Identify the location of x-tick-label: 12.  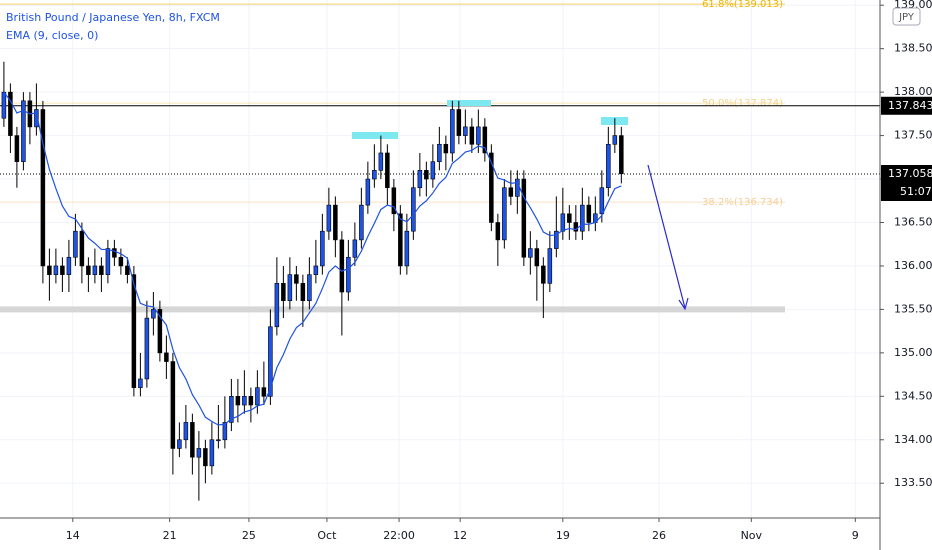
(460, 535).